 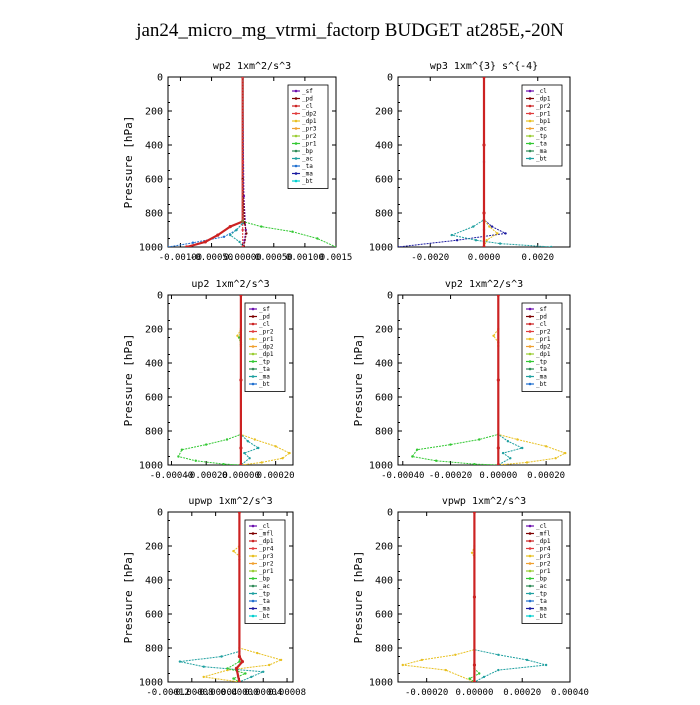 I want to click on x-tick-label: -0.0020, so click(x=430, y=258).